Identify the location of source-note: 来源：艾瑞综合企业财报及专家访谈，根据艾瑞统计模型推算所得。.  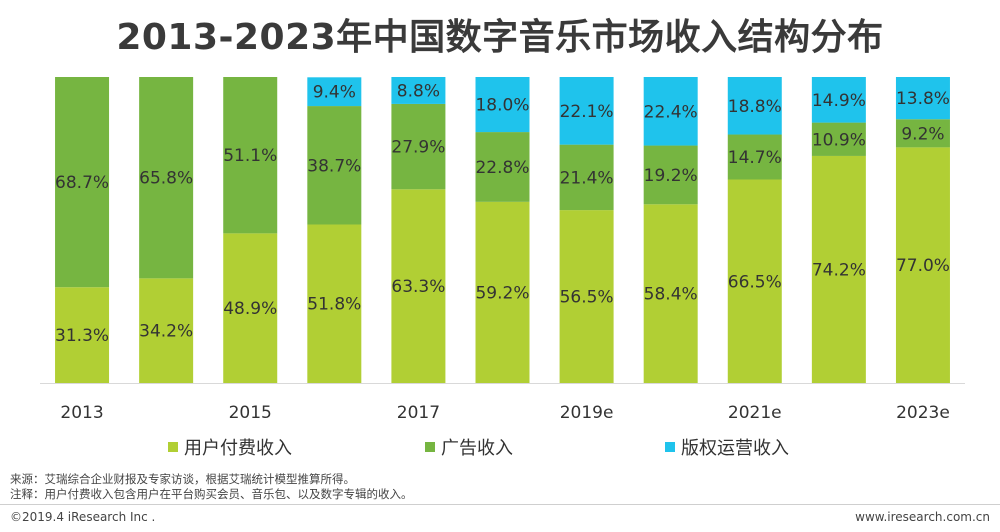
(182, 479).